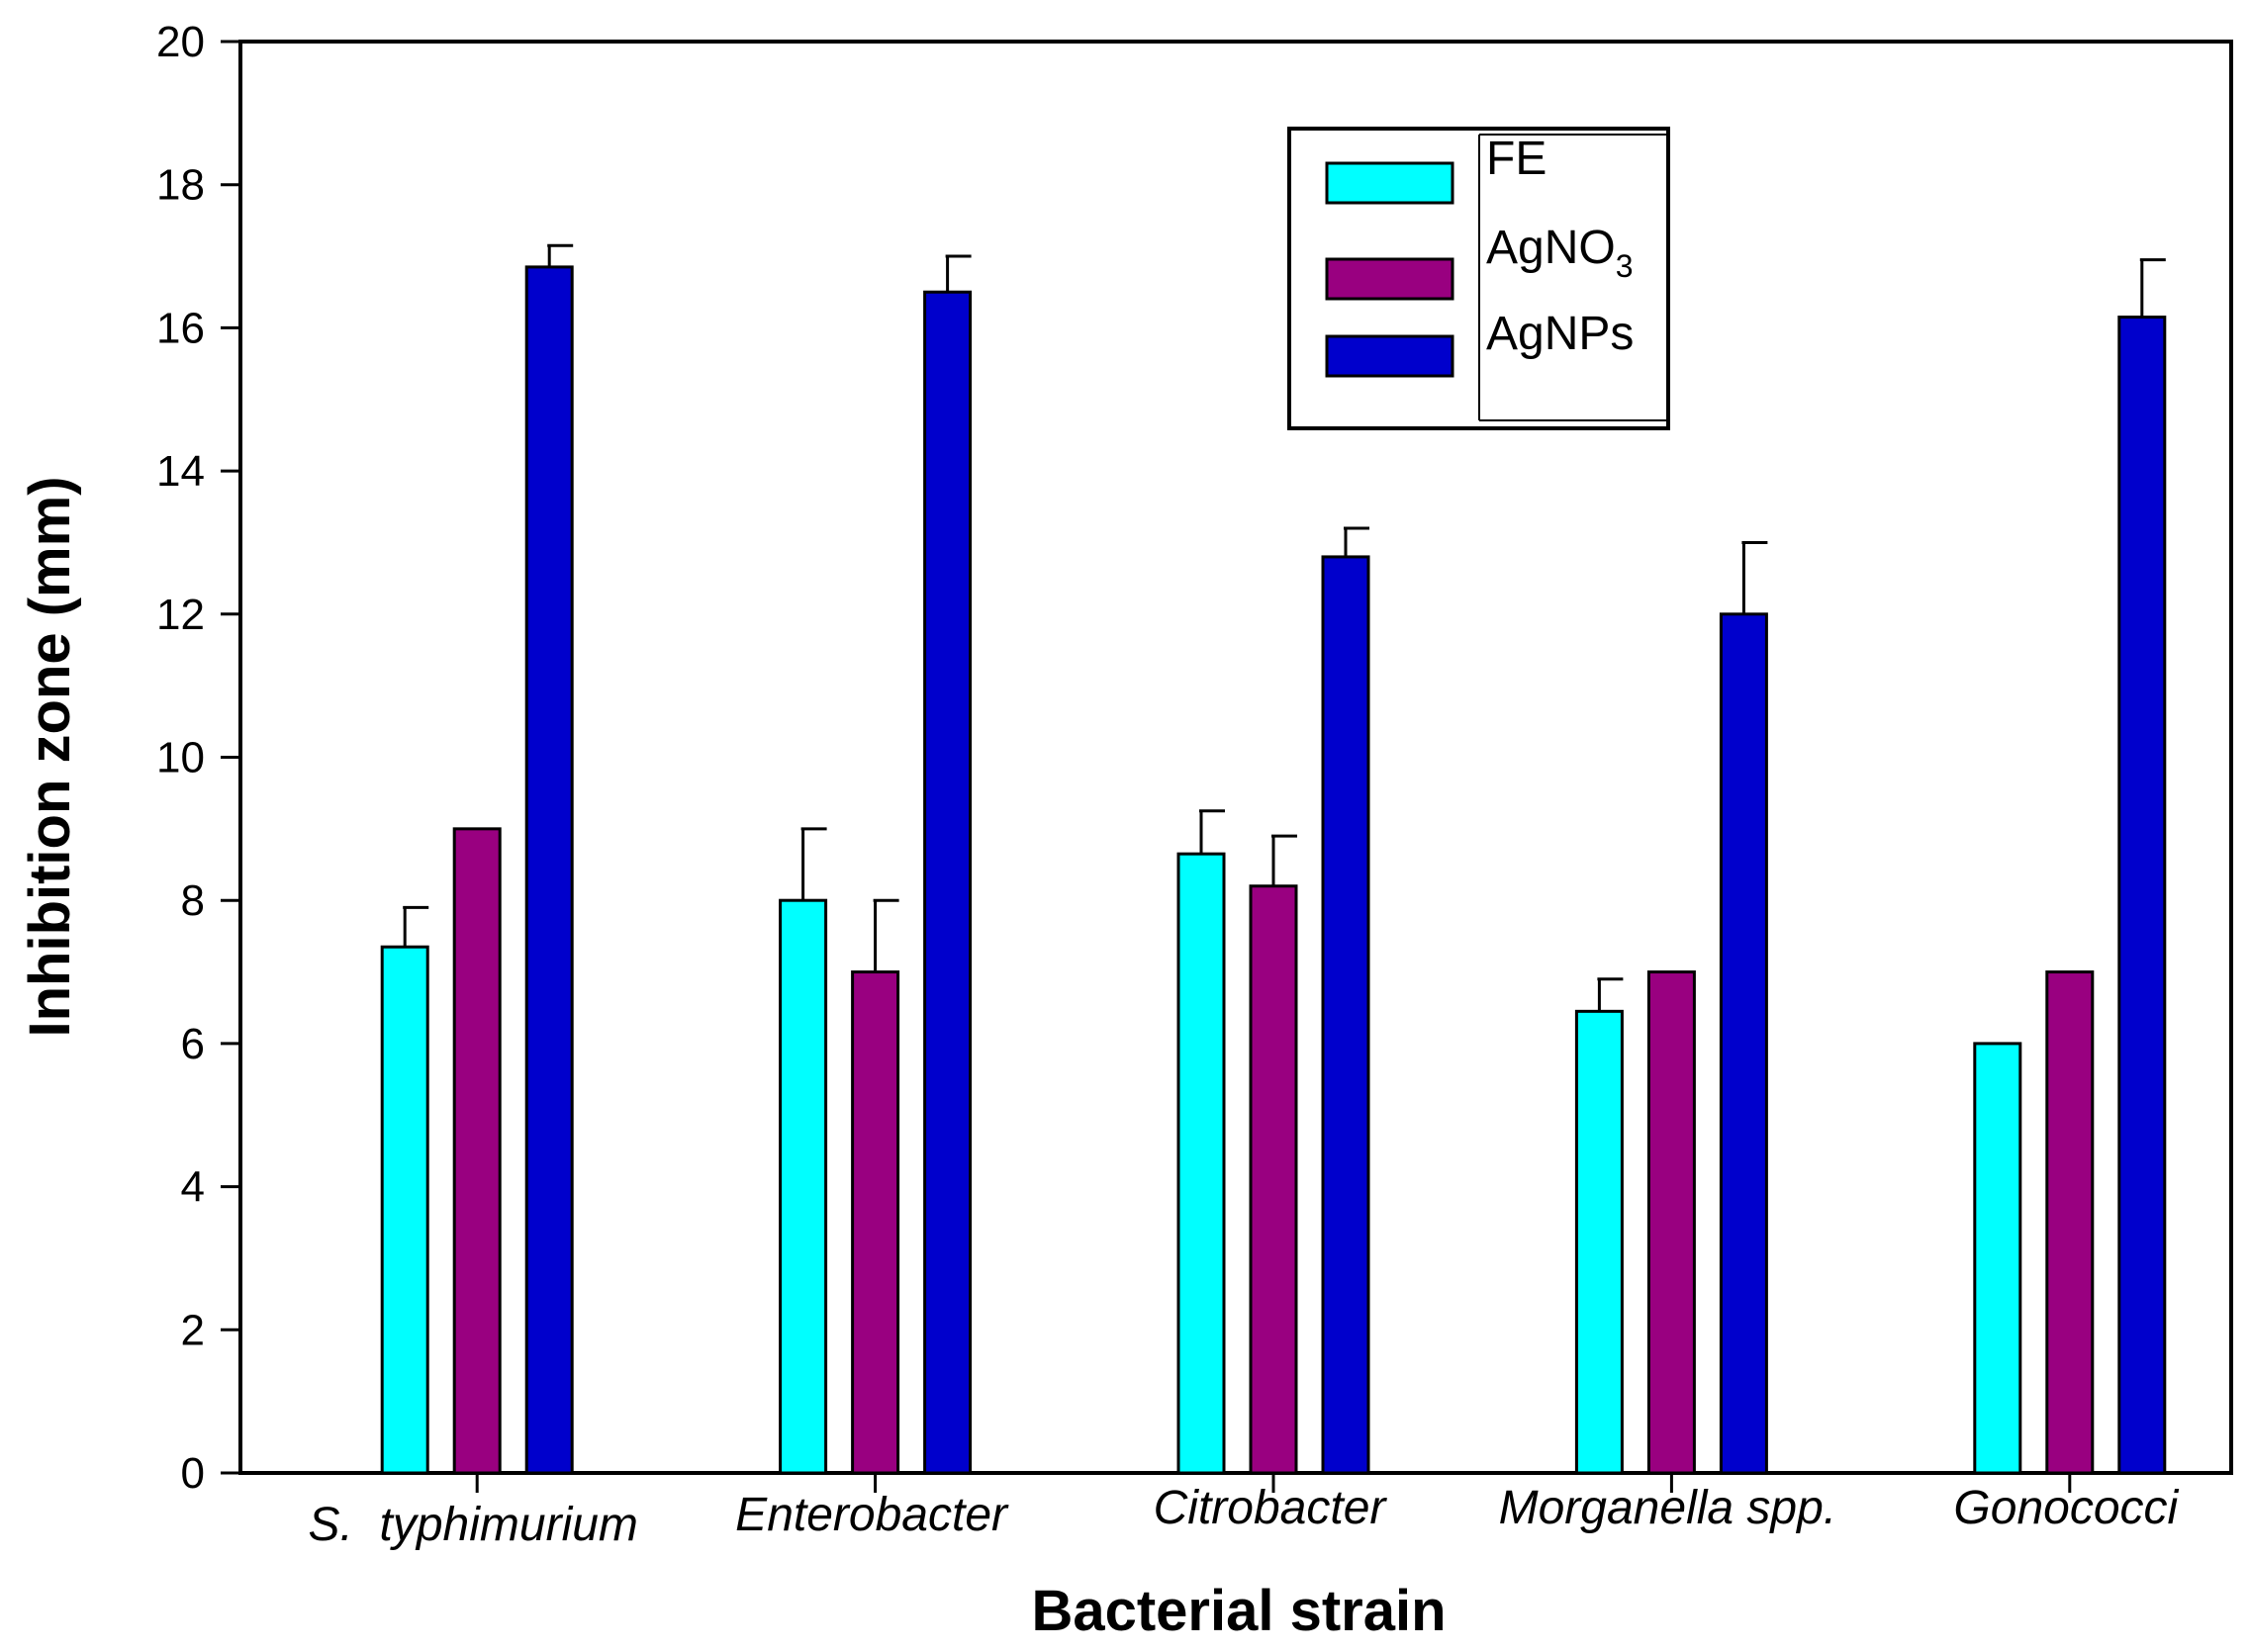 The height and width of the screenshot is (1652, 2250). Describe the element at coordinates (193, 1474) in the screenshot. I see `y-tick-label: 0` at that location.